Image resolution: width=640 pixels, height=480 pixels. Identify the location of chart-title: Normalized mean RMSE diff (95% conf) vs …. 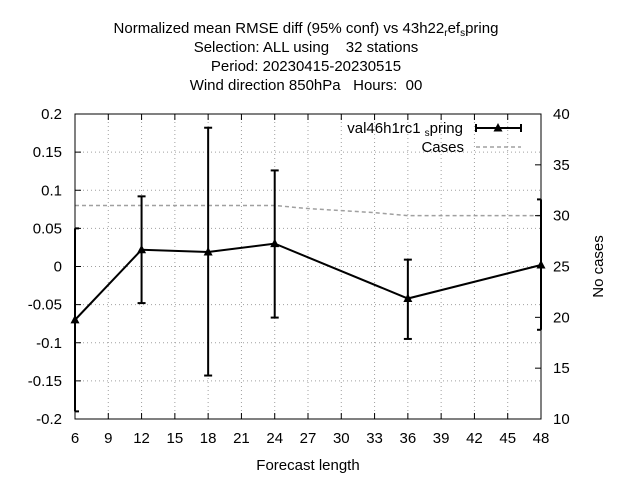
(306, 57).